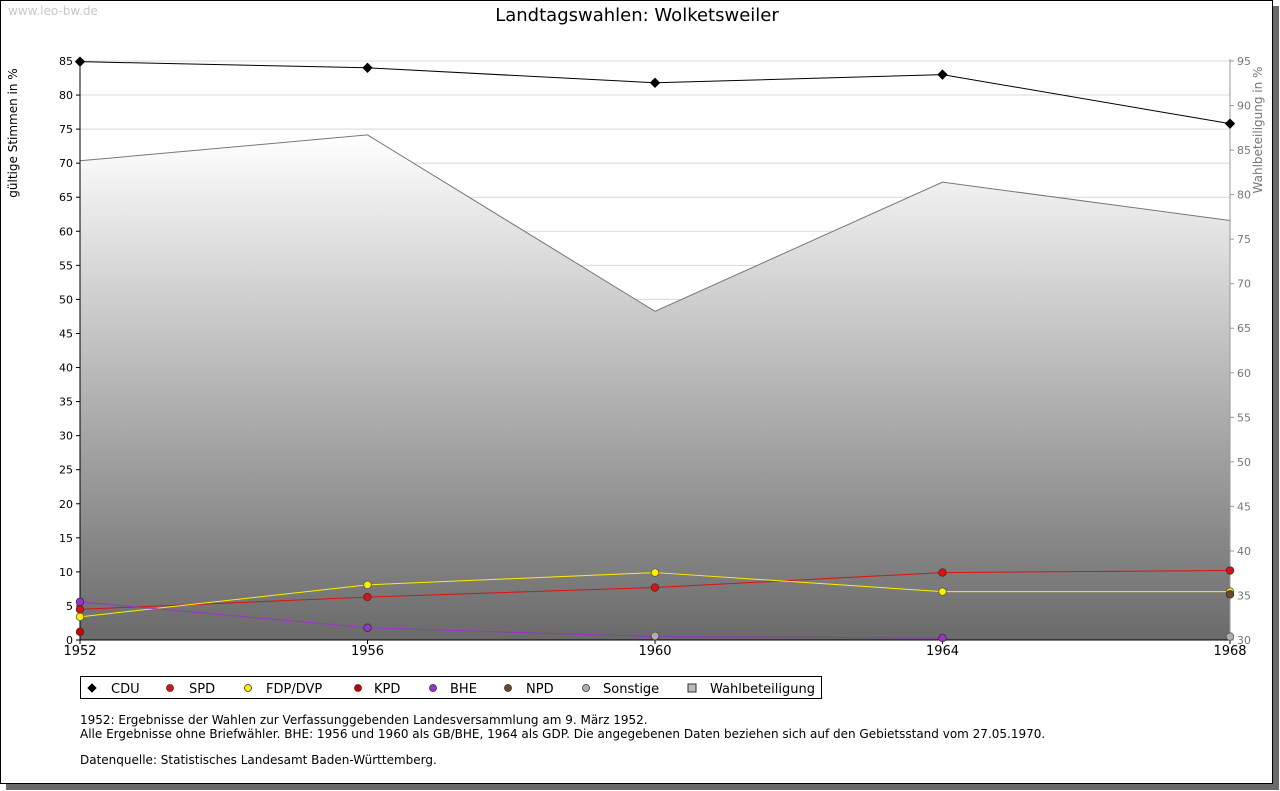 Image resolution: width=1280 pixels, height=791 pixels. Describe the element at coordinates (66, 368) in the screenshot. I see `y-tick-label: 40` at that location.